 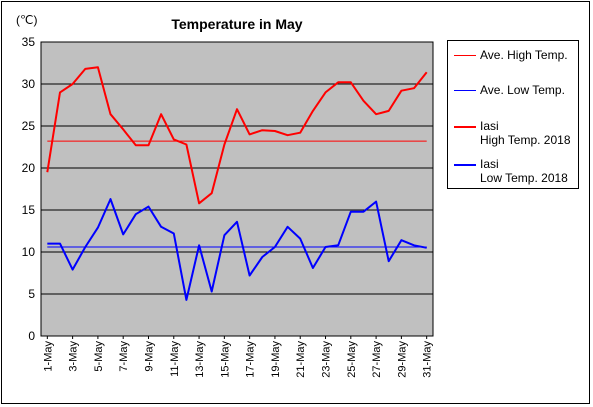 I want to click on legend-label-ave-high: Ave. High Temp., so click(x=524, y=55).